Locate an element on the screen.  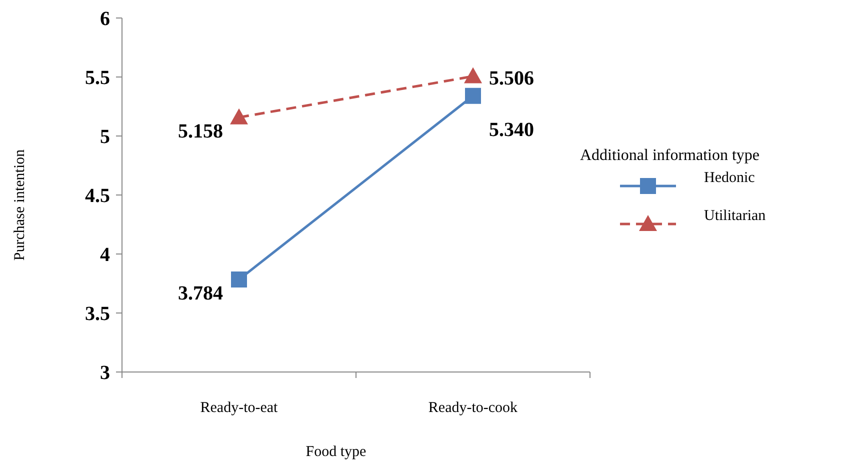
x-axis-title: Food type is located at coordinates (336, 452).